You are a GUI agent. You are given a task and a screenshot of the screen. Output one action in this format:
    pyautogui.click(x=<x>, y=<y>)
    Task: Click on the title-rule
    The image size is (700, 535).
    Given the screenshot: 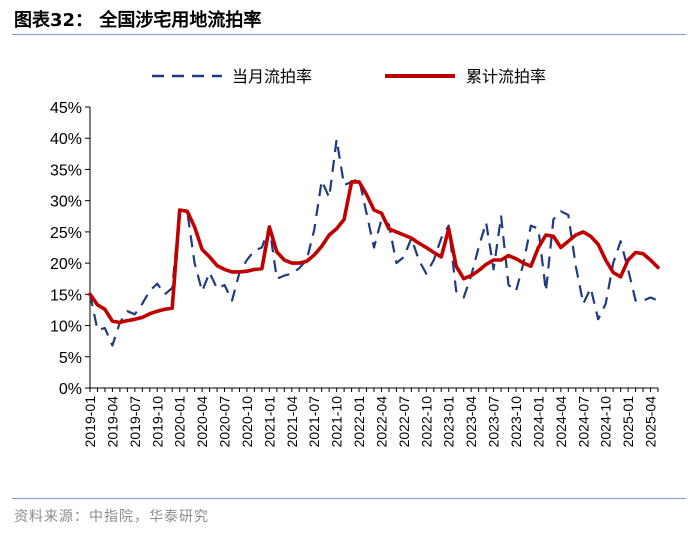 What is the action you would take?
    pyautogui.click(x=349, y=34)
    